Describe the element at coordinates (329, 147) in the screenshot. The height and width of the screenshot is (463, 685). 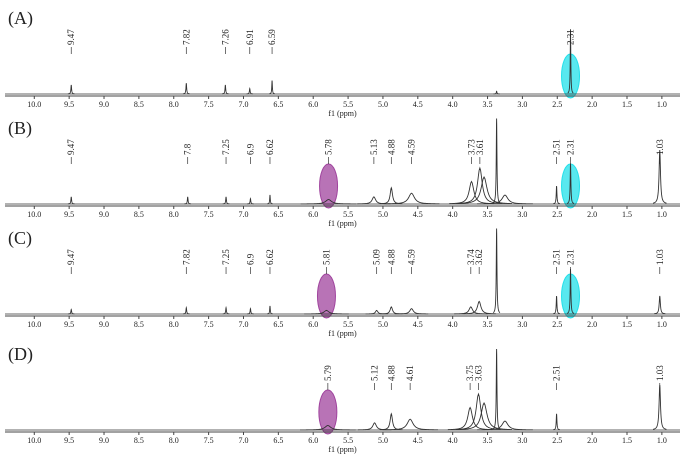
I see `peak-label: 5.78` at that location.